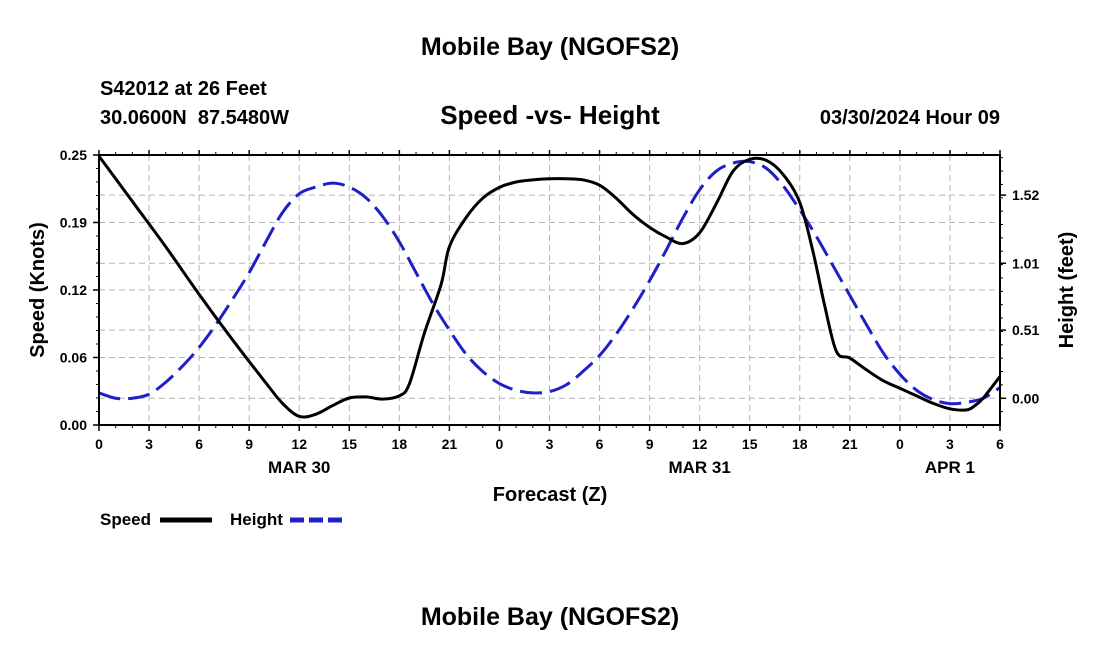  What do you see at coordinates (183, 89) in the screenshot?
I see `station-label: S42012 at 26 Feet` at bounding box center [183, 89].